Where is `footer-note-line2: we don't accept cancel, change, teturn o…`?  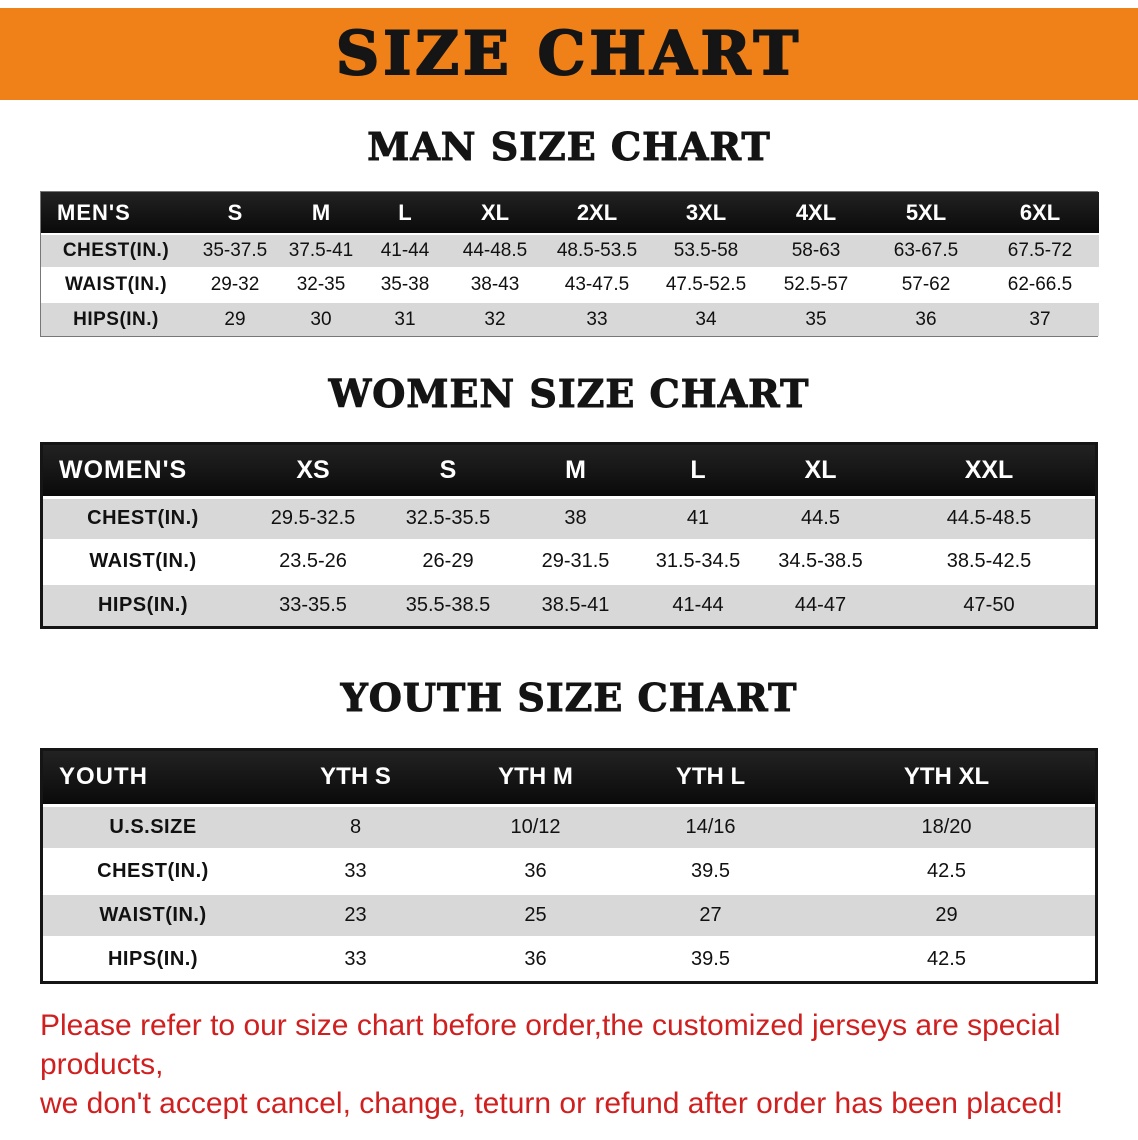
footer-note-line2: we don't accept cancel, change, teturn o… is located at coordinates (552, 1103).